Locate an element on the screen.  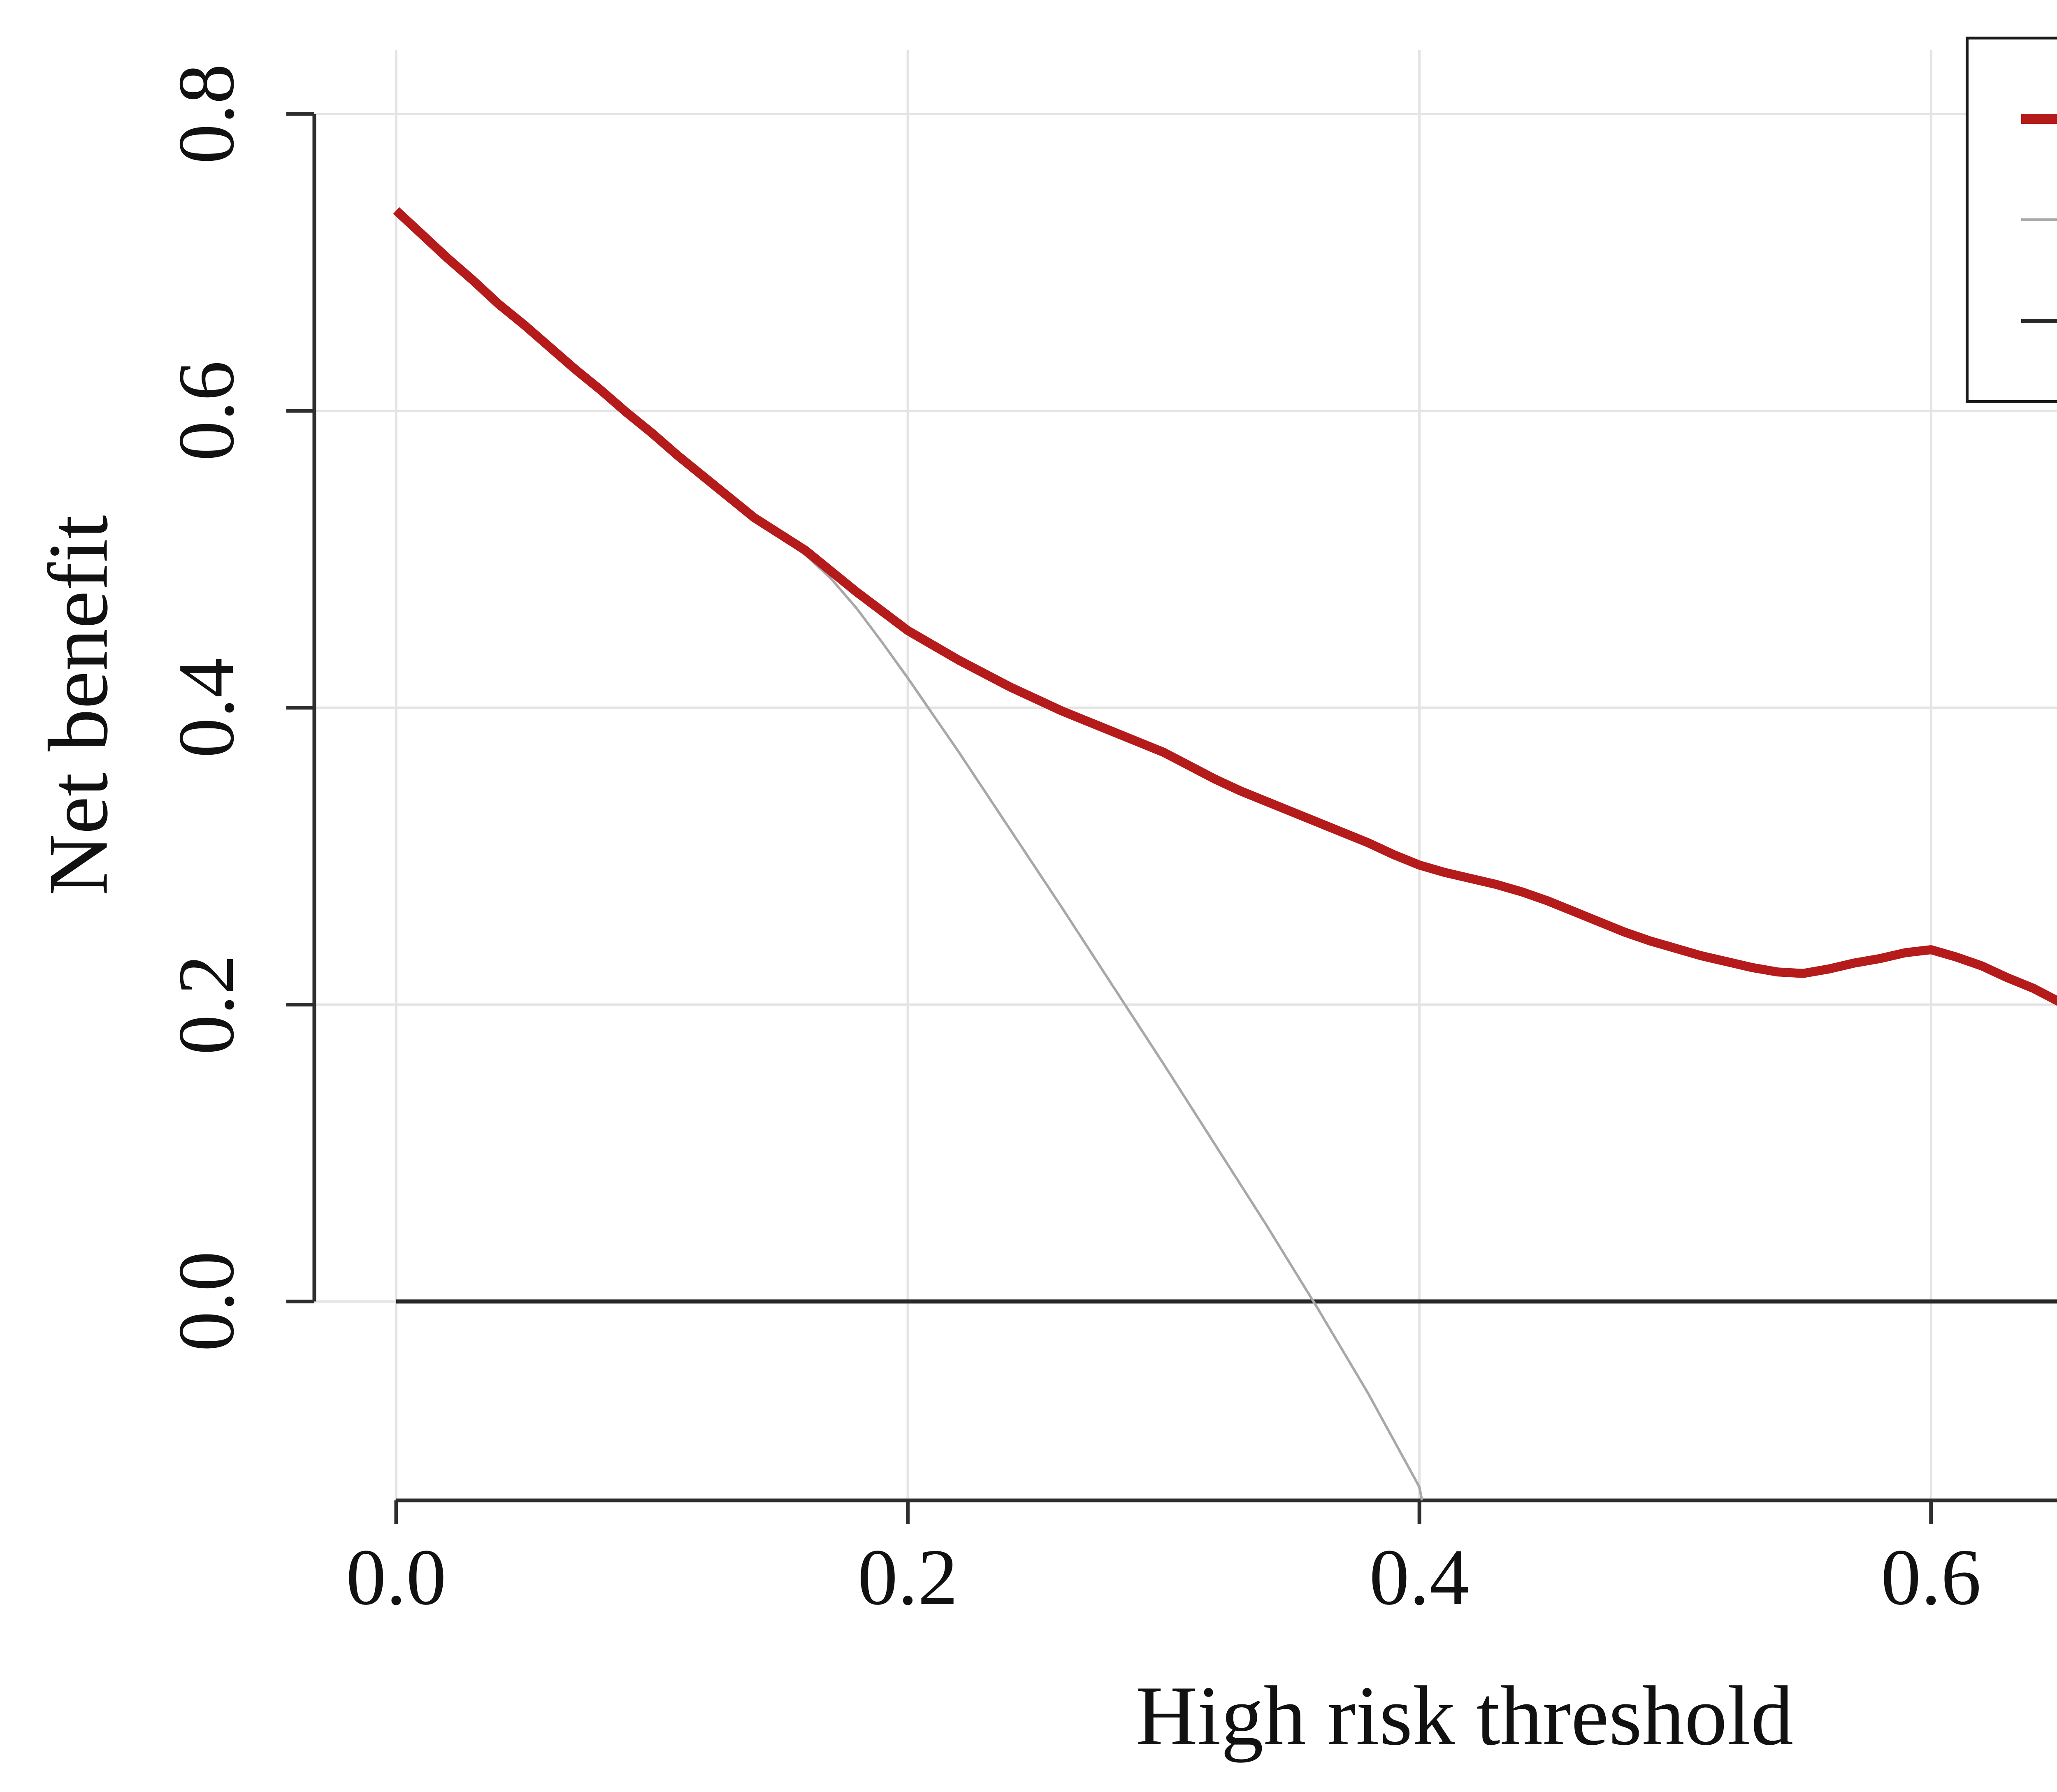
legend-line-swatch-nomo is located at coordinates (2039, 119).